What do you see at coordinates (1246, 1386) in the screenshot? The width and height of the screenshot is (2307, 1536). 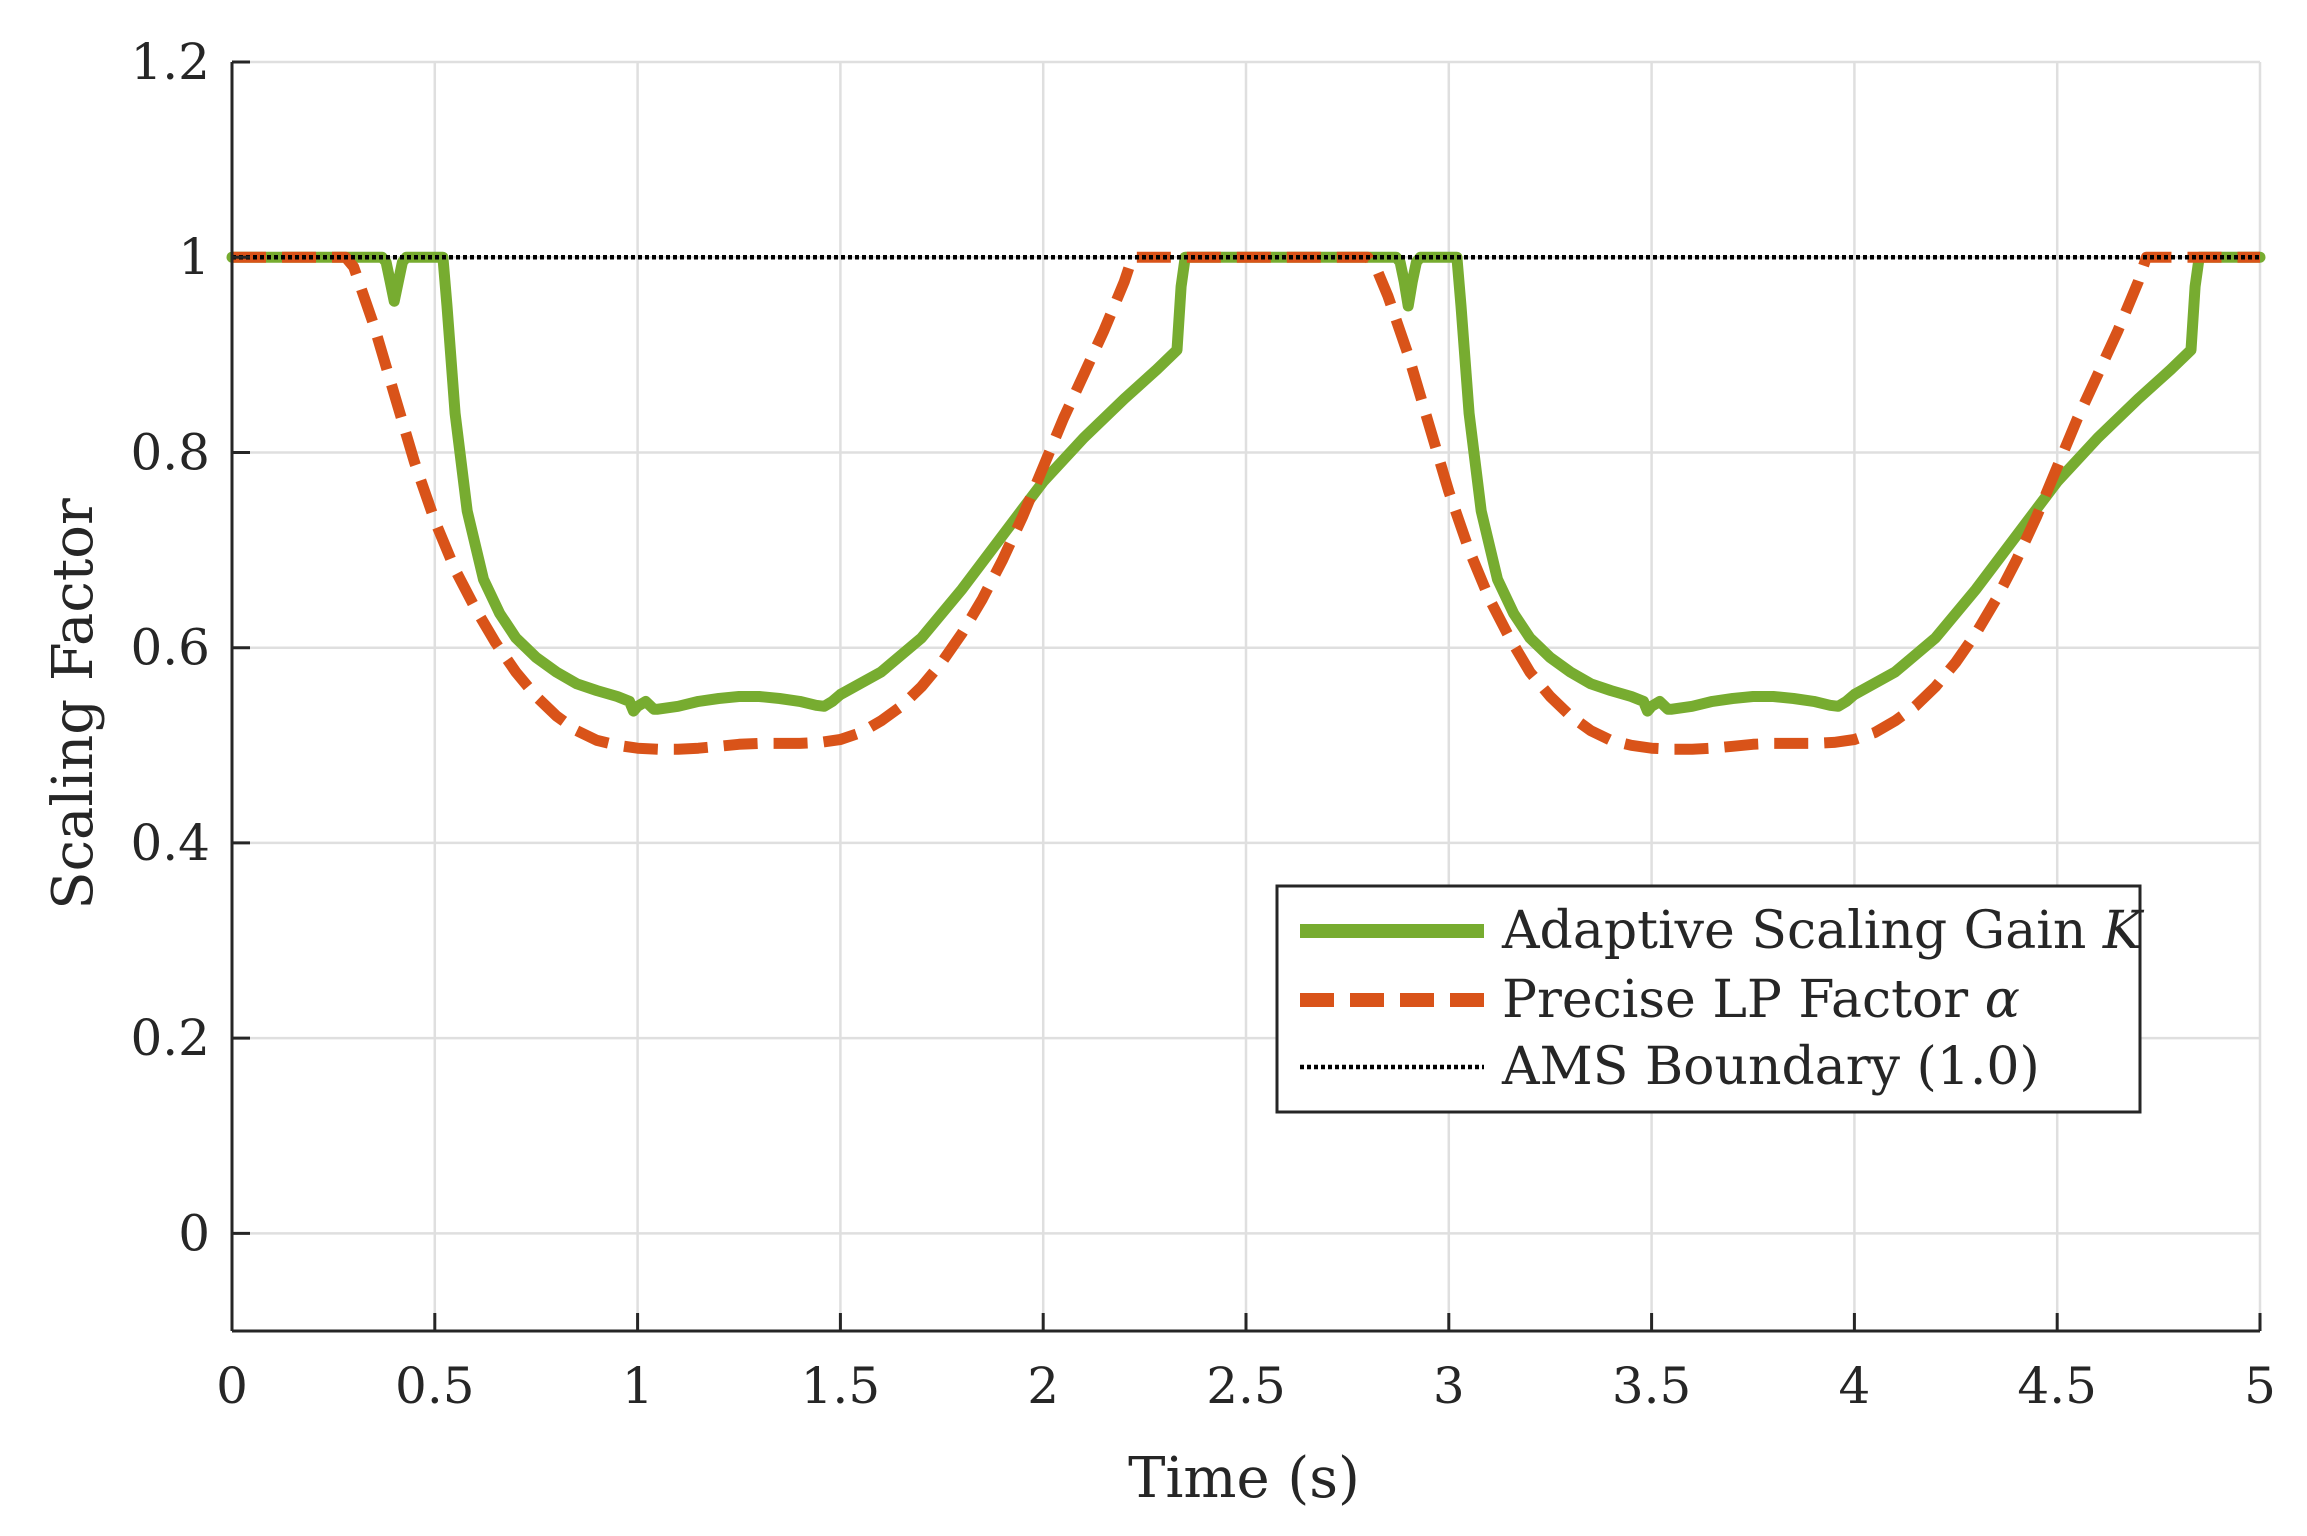 I see `x-tick-label-5: 2.5` at bounding box center [1246, 1386].